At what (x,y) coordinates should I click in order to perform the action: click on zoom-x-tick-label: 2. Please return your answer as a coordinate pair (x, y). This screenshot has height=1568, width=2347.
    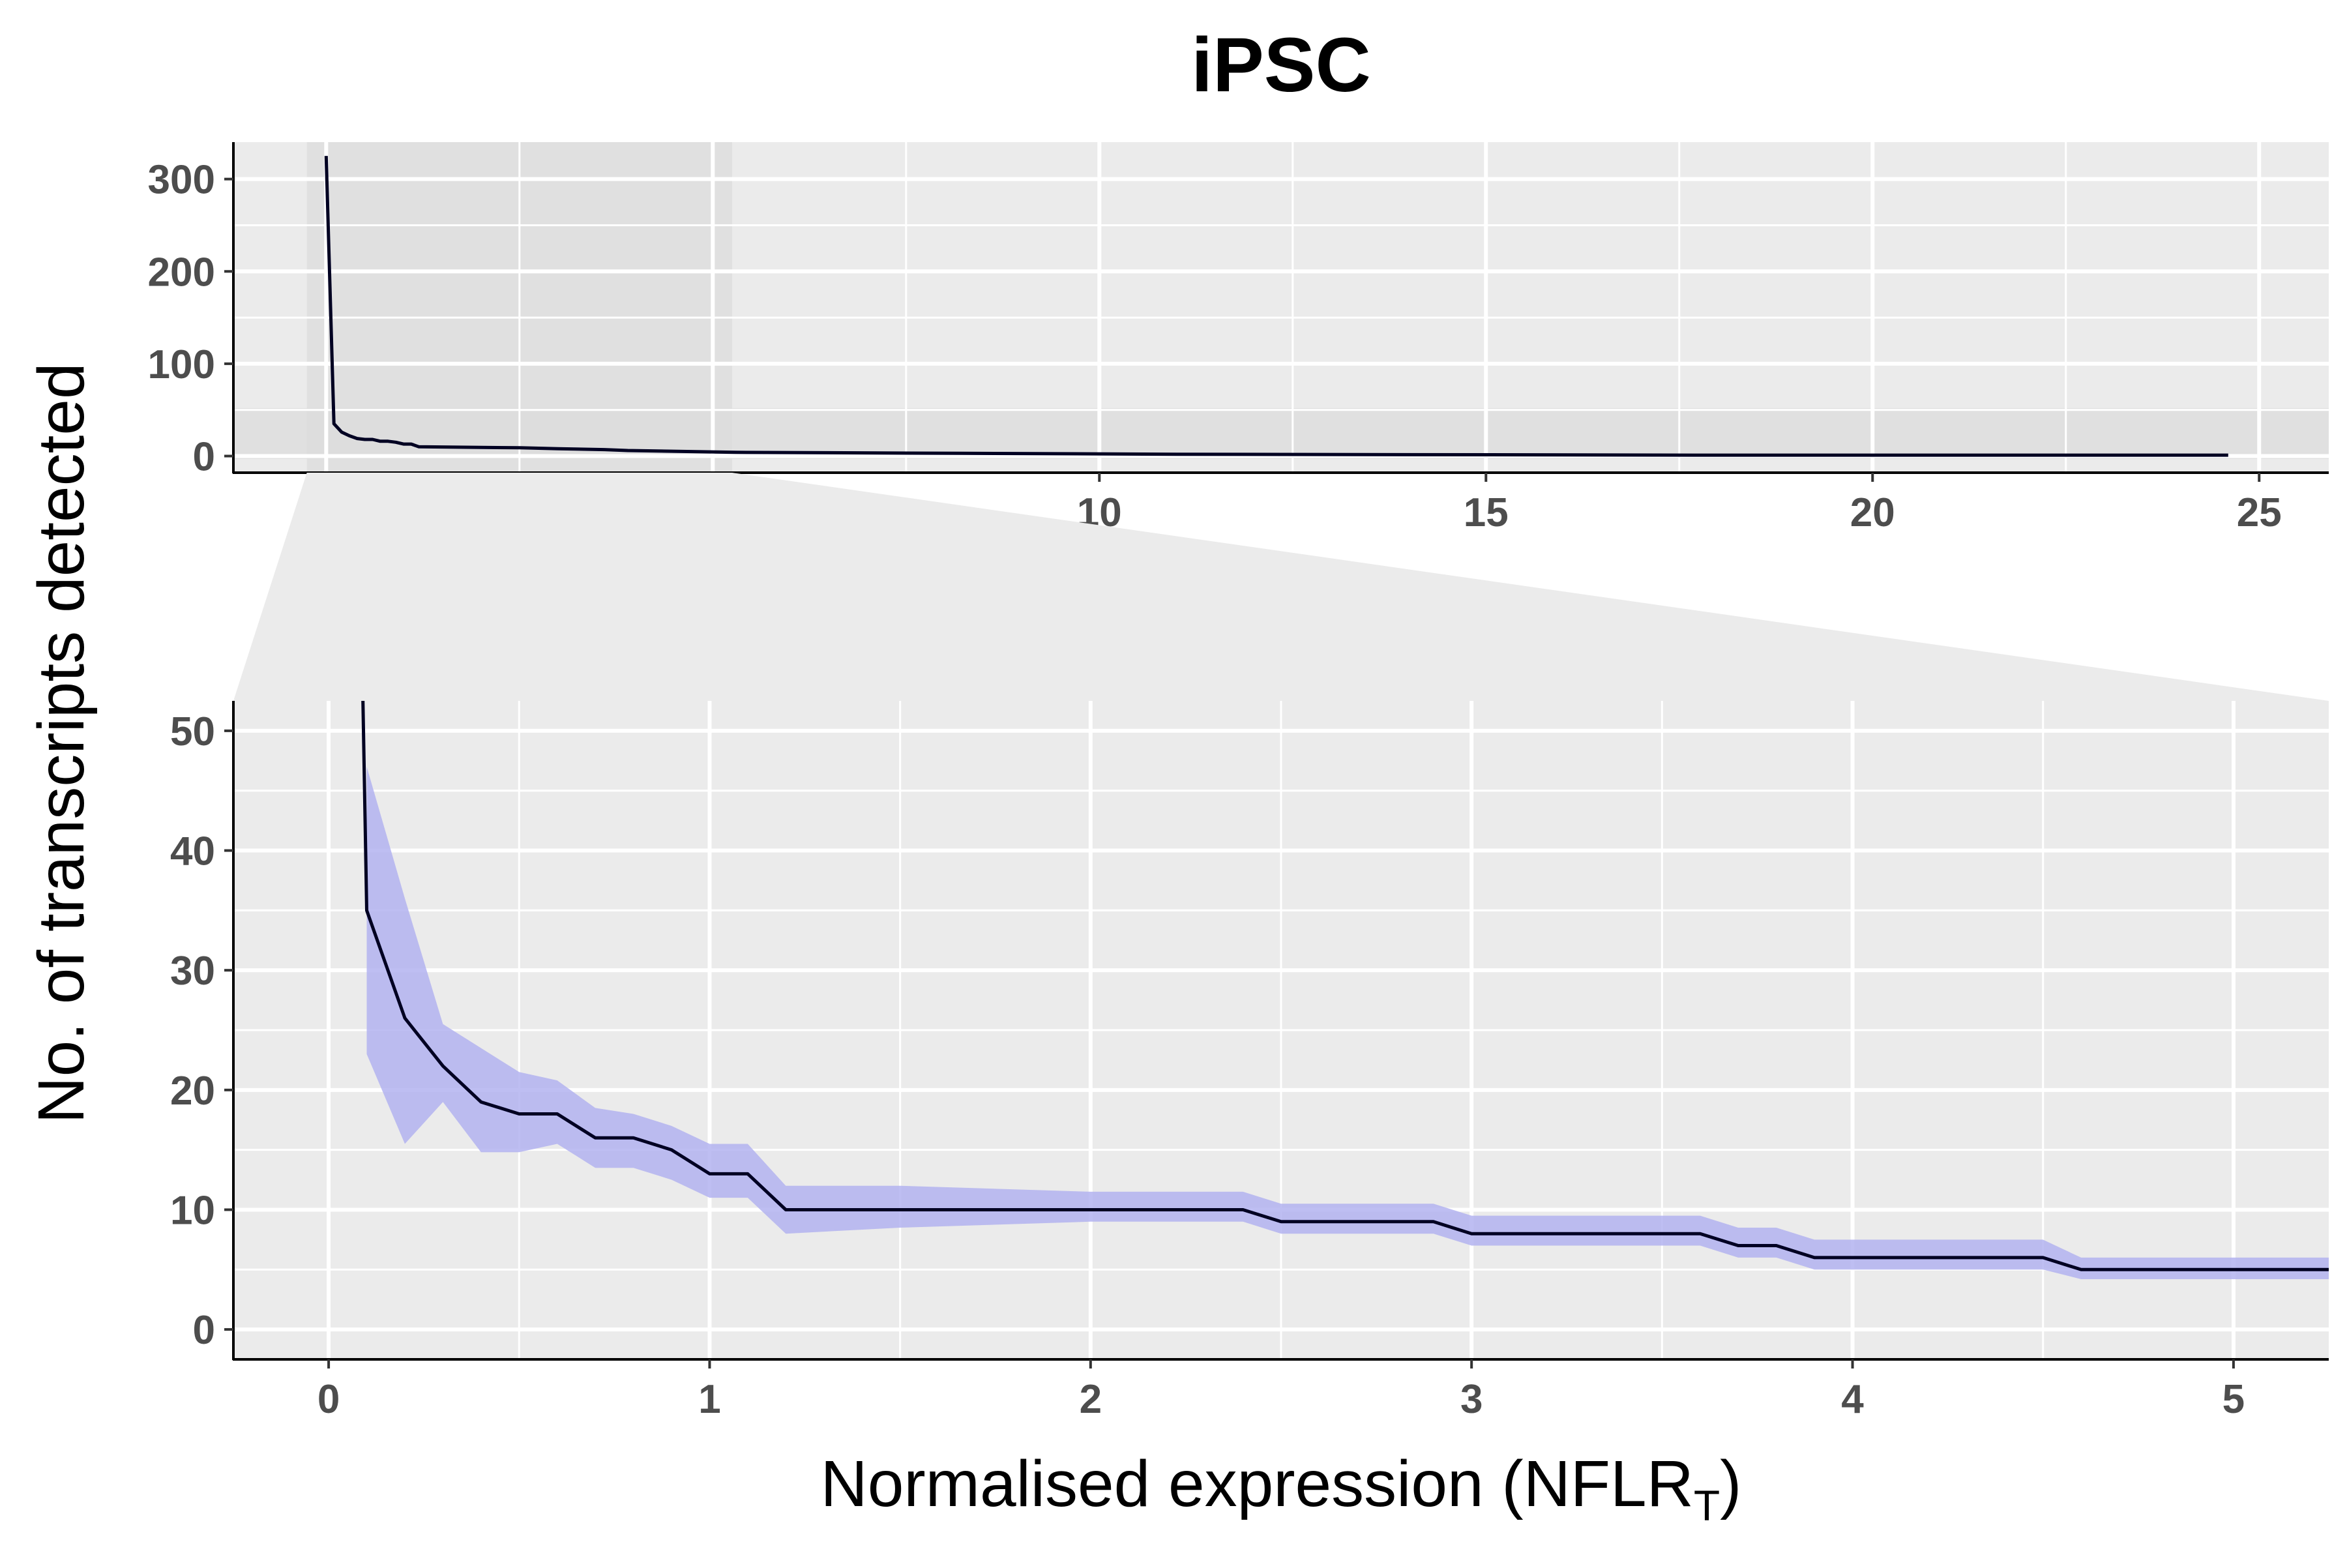
    Looking at the image, I should click on (1091, 1400).